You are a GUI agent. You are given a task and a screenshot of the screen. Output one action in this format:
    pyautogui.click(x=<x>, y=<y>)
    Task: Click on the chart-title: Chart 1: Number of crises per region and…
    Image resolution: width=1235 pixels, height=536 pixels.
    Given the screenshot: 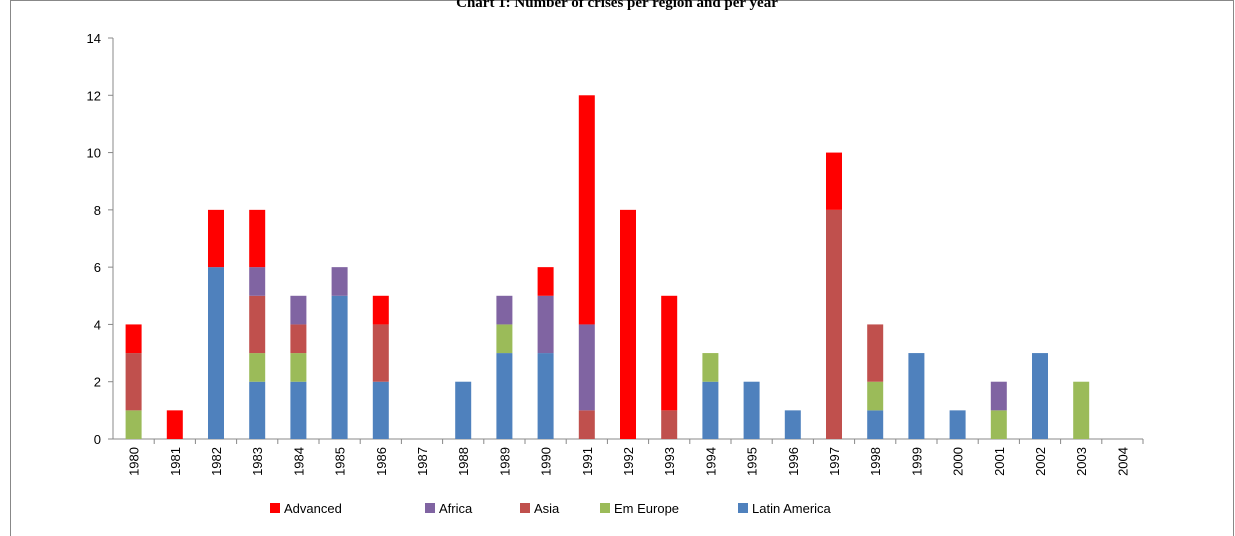 What is the action you would take?
    pyautogui.click(x=617, y=5)
    